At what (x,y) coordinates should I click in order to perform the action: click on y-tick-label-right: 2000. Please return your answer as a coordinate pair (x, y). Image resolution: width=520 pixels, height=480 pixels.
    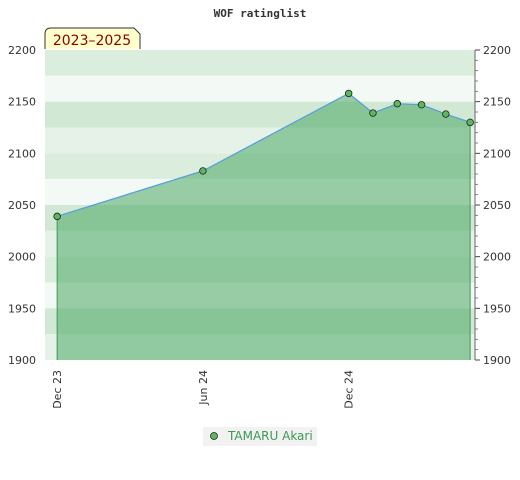
    Looking at the image, I should click on (497, 257).